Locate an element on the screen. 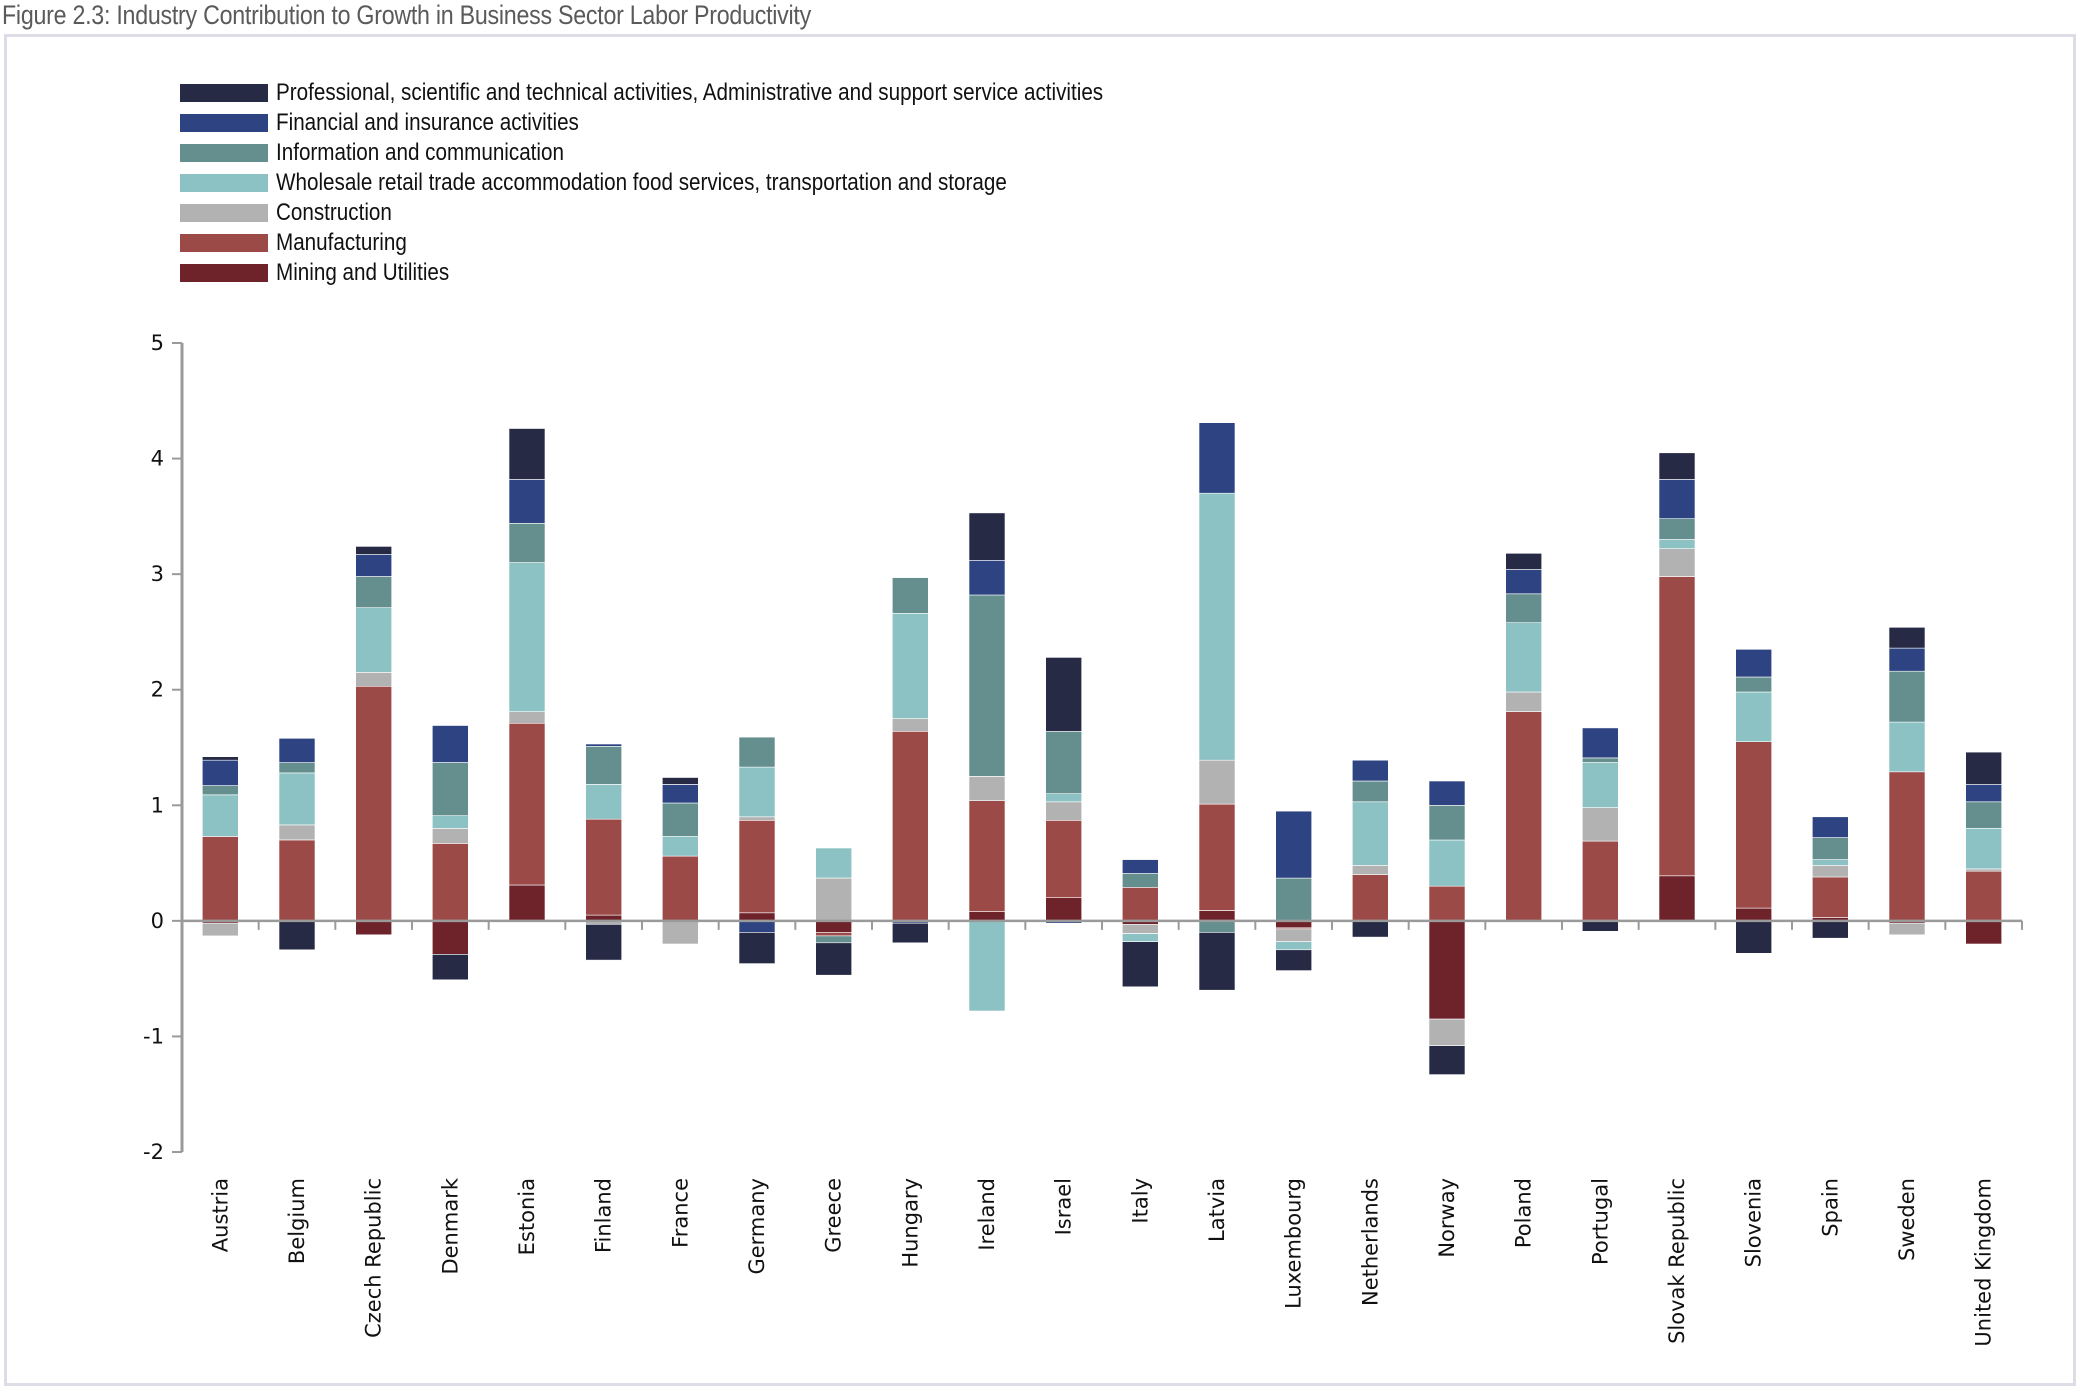 This screenshot has height=1395, width=2083. legend-label: Construction is located at coordinates (334, 212).